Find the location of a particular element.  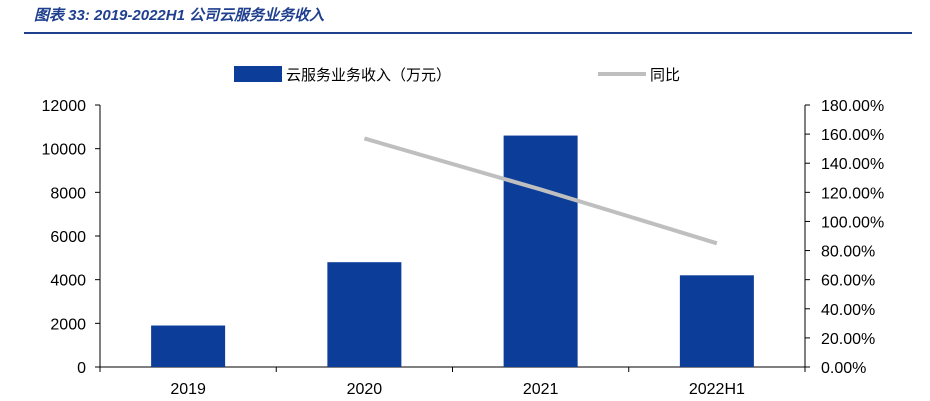

left-tick-label: 10000 is located at coordinates (64, 150).